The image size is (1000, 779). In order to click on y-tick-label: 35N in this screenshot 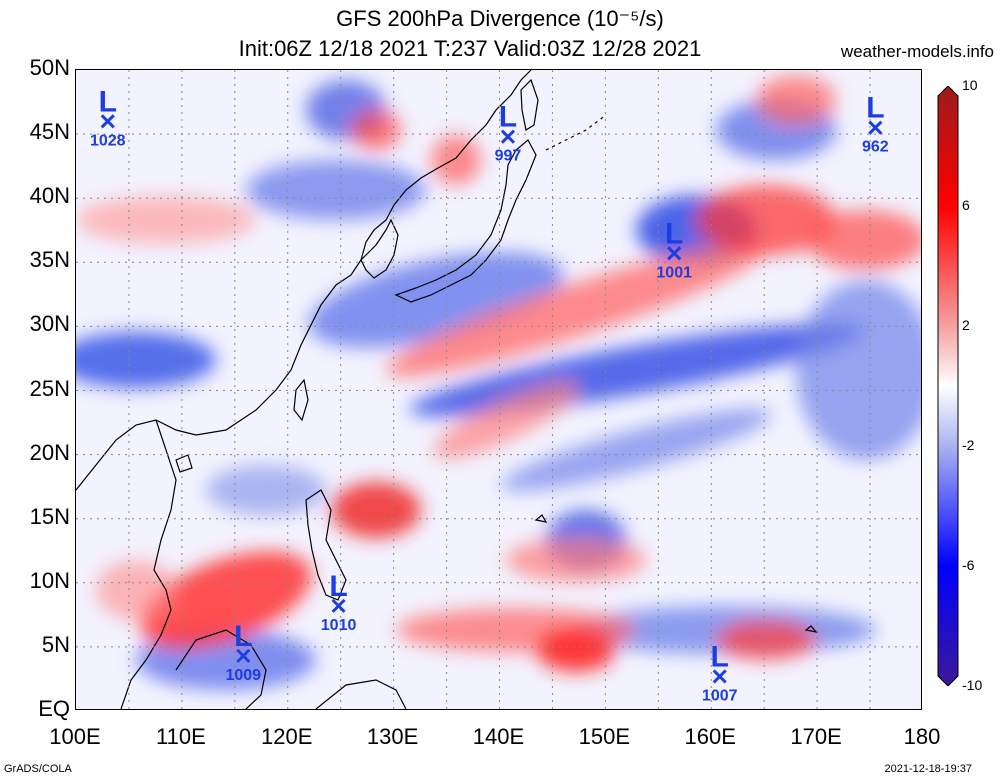, I will do `click(49, 260)`.